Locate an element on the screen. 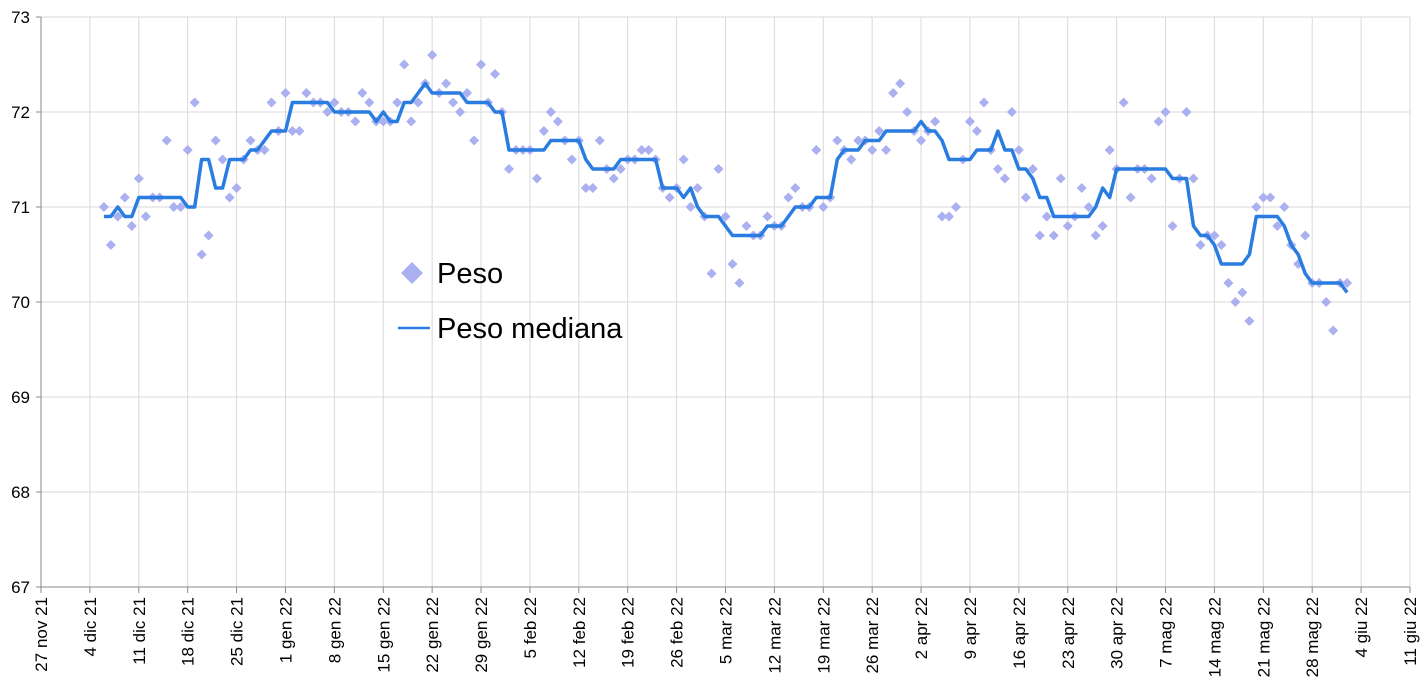 This screenshot has width=1426, height=697. x-tick-label: 23 apr 22 is located at coordinates (1068, 633).